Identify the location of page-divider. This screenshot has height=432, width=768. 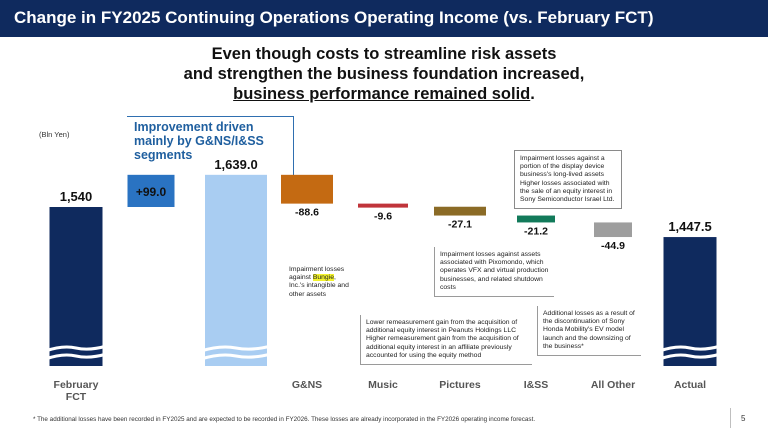
(730, 418).